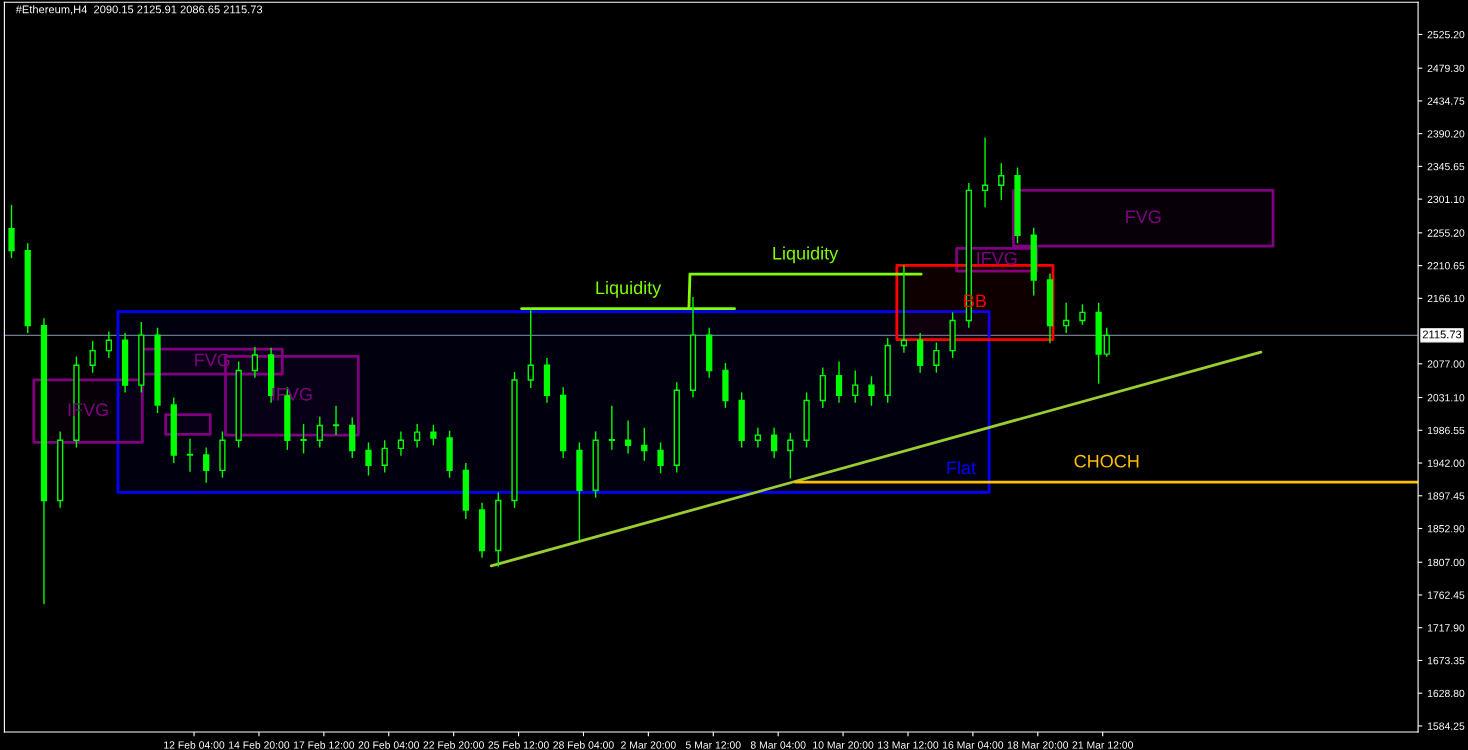 The width and height of the screenshot is (1468, 750). I want to click on y-tick-label: 1762.45, so click(1446, 595).